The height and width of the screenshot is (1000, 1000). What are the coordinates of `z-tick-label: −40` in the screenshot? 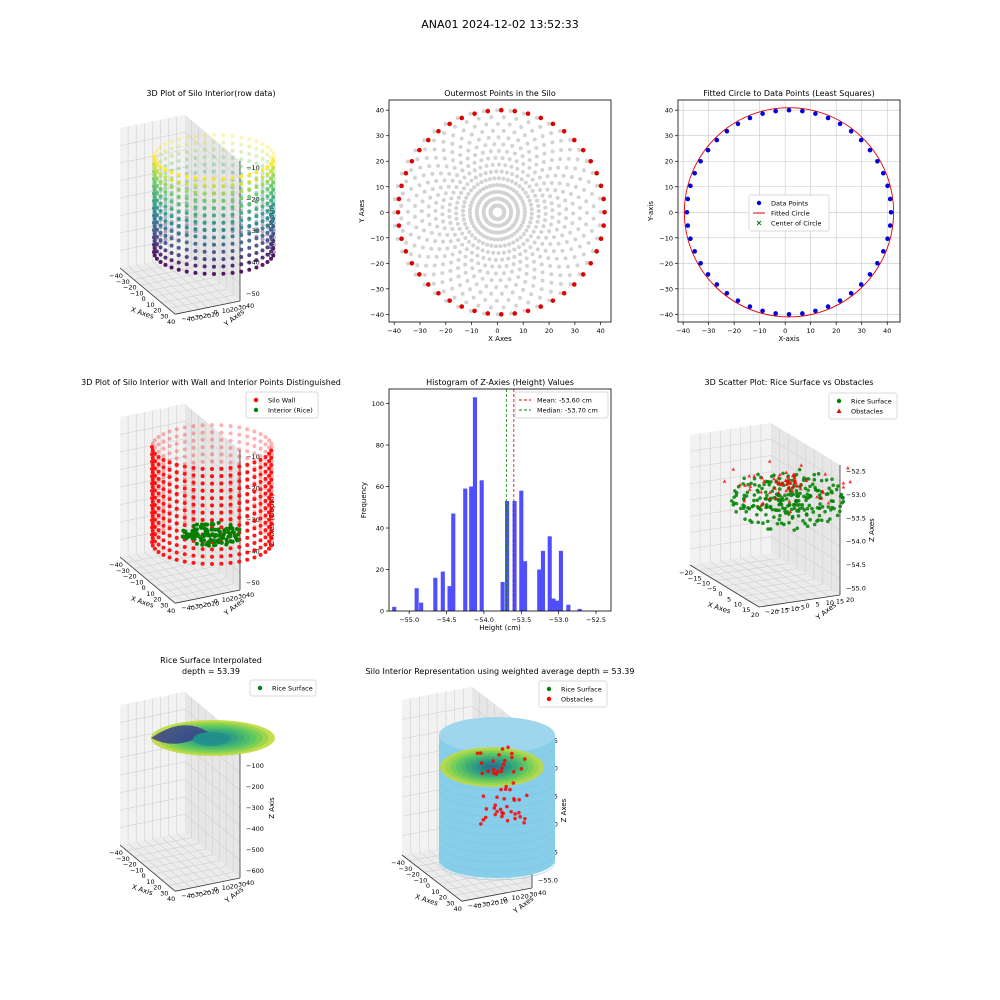 It's located at (253, 263).